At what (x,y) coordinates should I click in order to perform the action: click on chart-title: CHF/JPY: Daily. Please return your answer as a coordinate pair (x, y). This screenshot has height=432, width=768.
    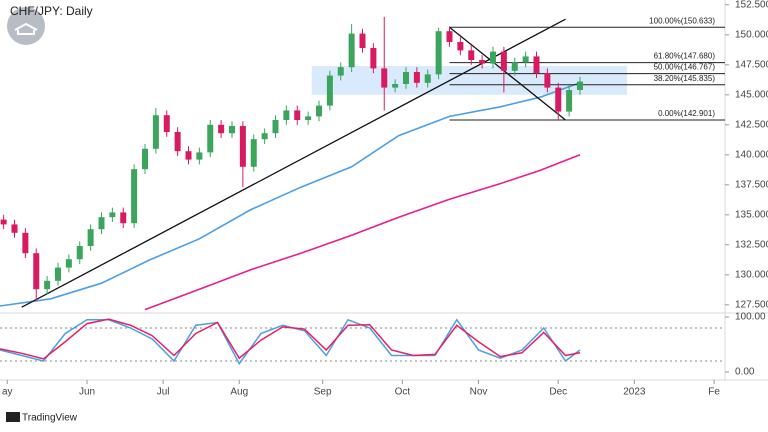
    Looking at the image, I should click on (51, 11).